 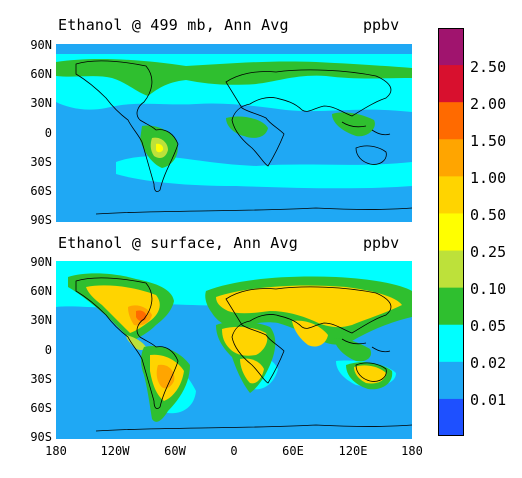 I want to click on top-lat-label: 60S, so click(x=41, y=191).